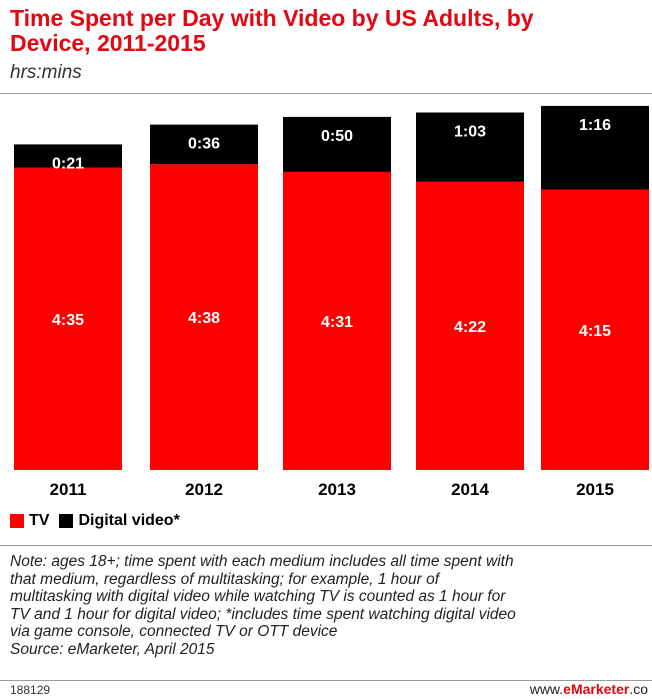  I want to click on data-label-digital-video-2013: 0:50, so click(337, 136).